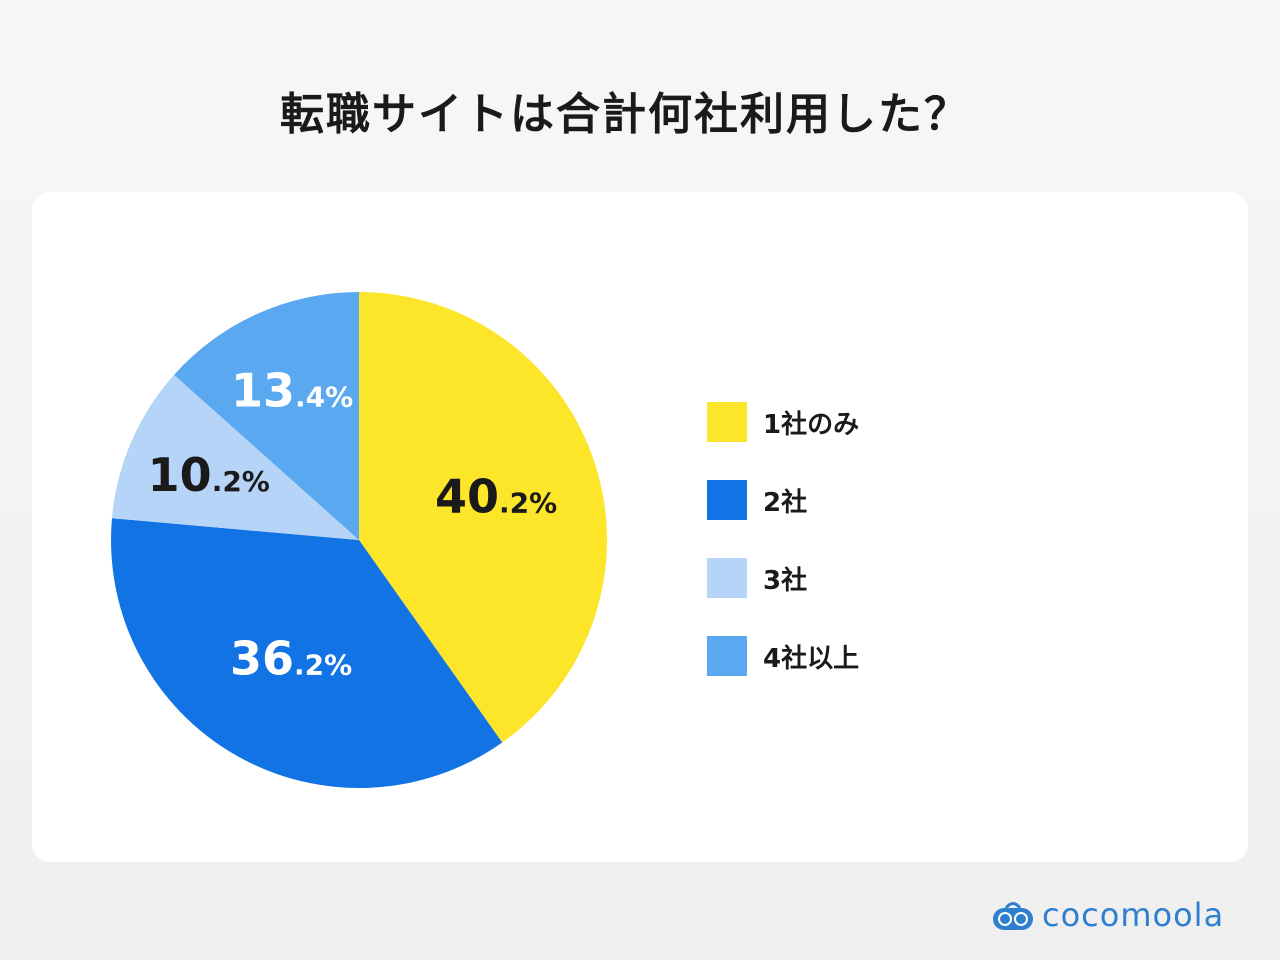  I want to click on legend-label: 2社, so click(785, 502).